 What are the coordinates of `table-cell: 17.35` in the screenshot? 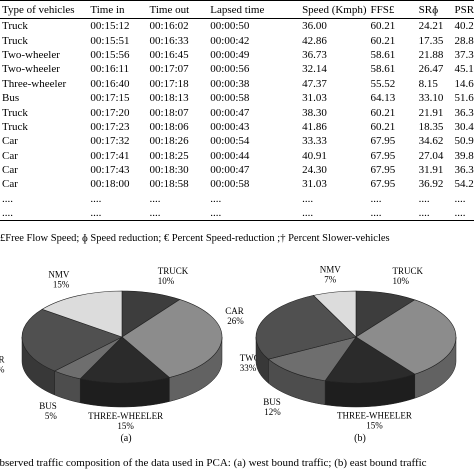 It's located at (431, 40).